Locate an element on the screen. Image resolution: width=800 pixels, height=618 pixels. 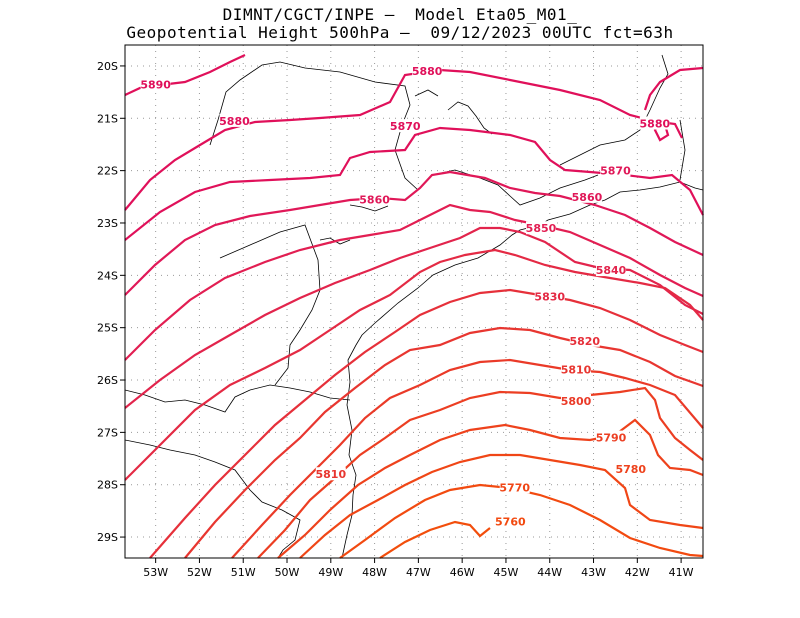
x-tick-label: 44W is located at coordinates (549, 572).